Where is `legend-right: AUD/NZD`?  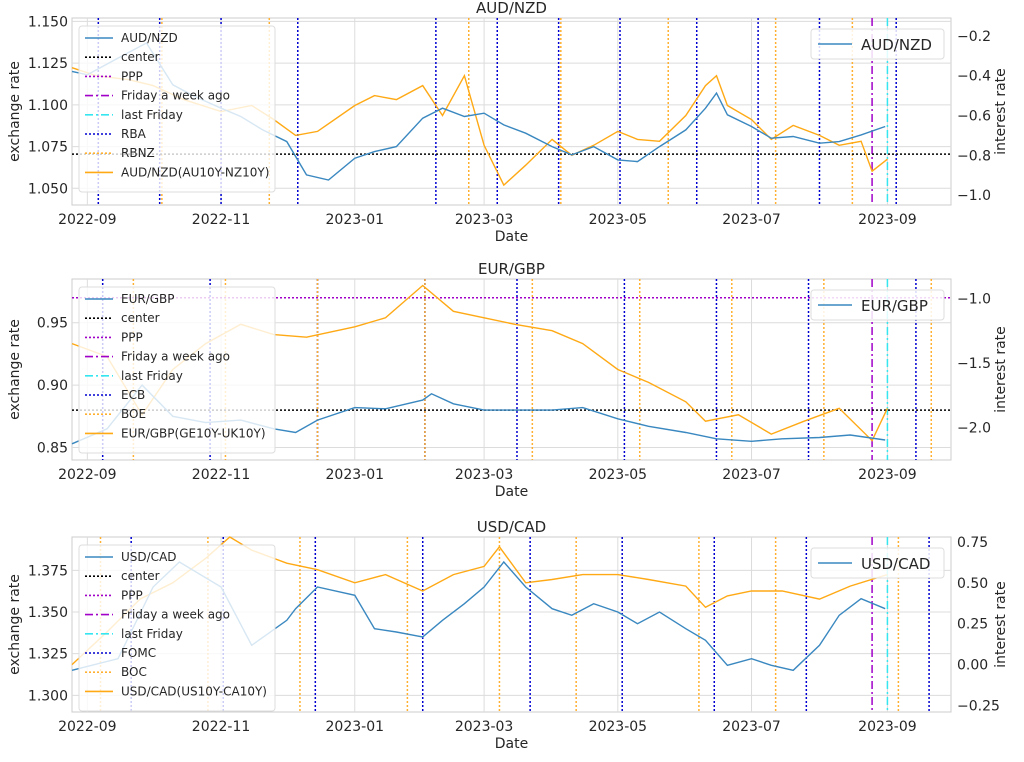
legend-right: AUD/NZD is located at coordinates (877, 44).